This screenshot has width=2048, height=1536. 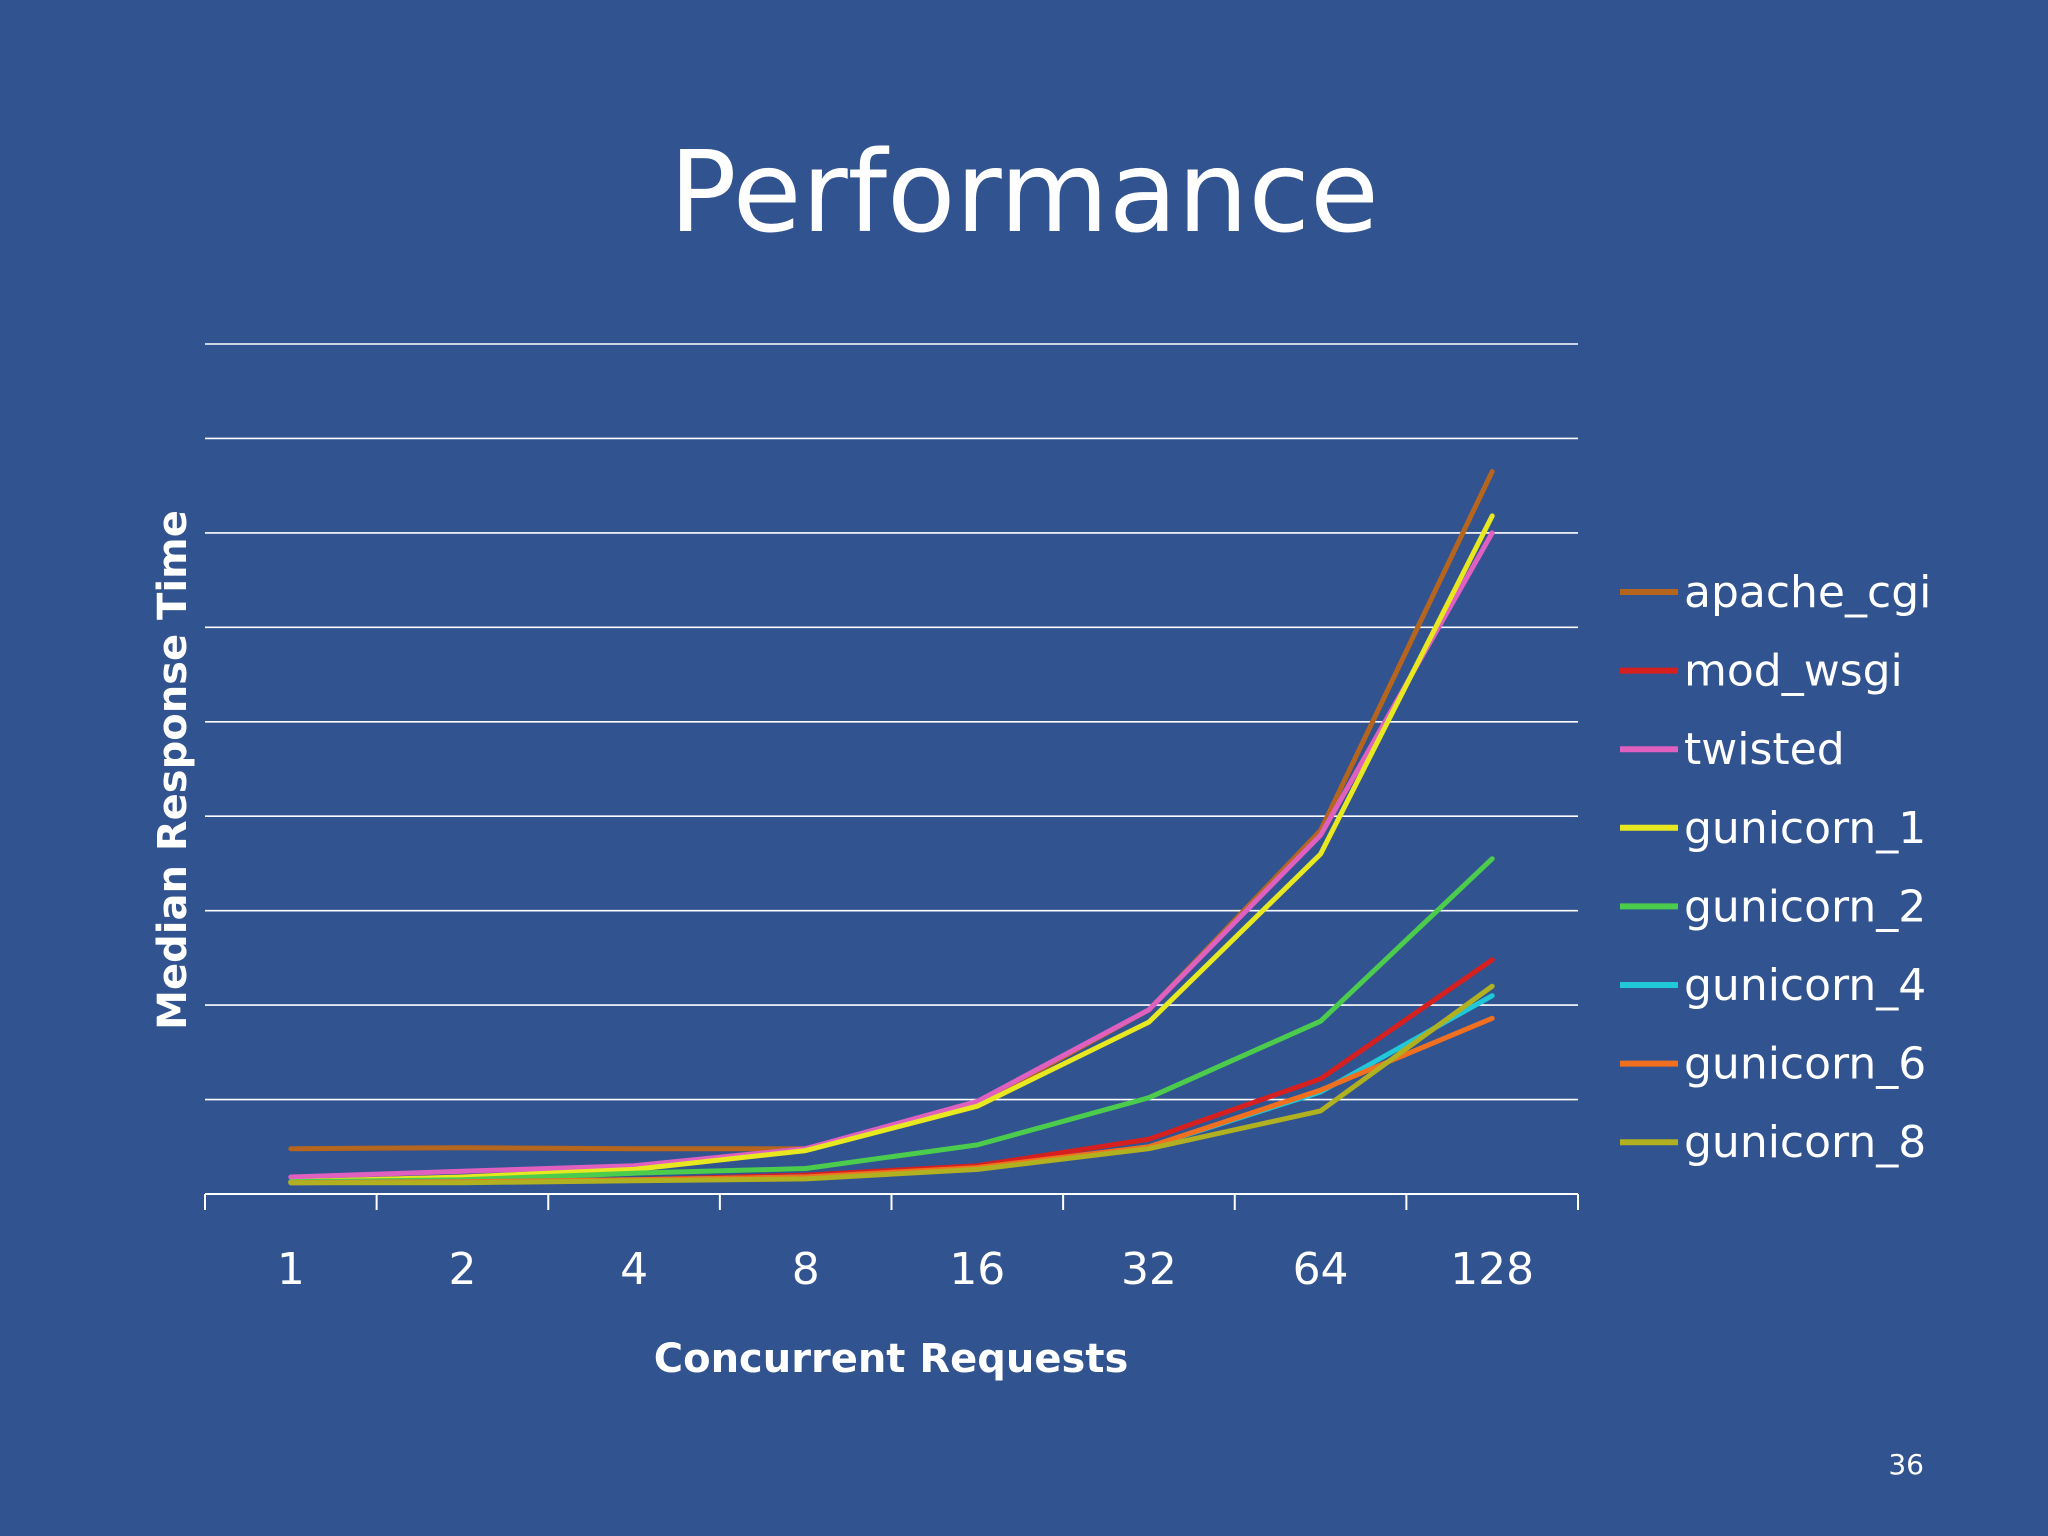 What do you see at coordinates (173, 770) in the screenshot?
I see `y-axis-label: Median Response Time` at bounding box center [173, 770].